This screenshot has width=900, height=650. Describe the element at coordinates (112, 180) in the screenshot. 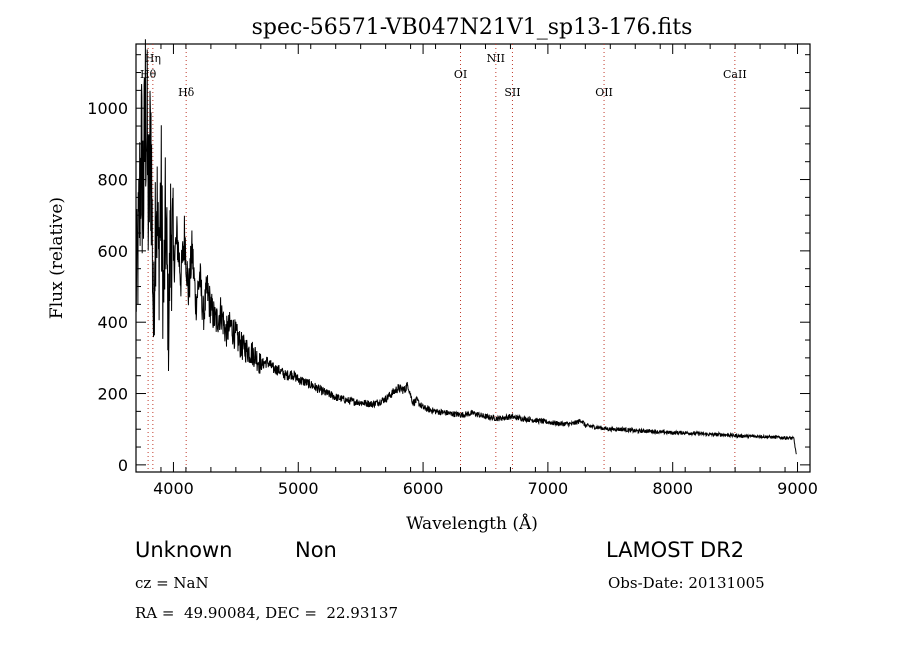

I see `y-tick-label: 800` at that location.